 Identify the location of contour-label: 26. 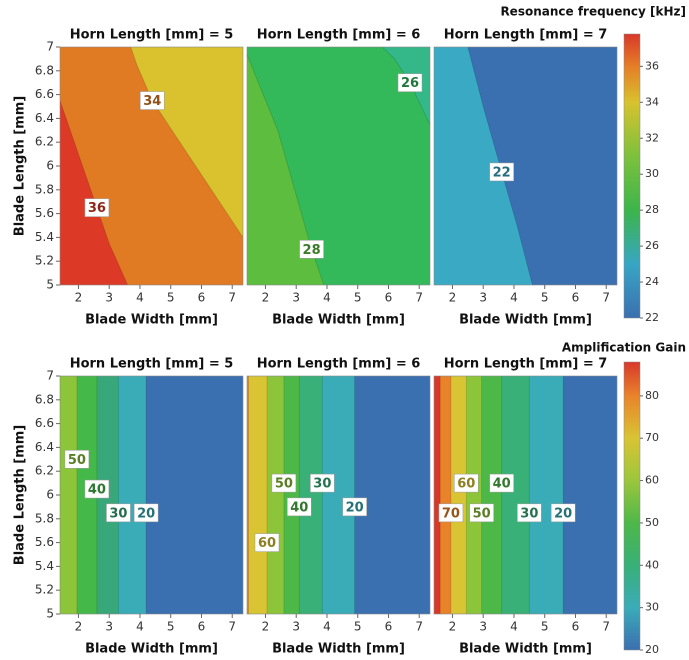
(410, 83).